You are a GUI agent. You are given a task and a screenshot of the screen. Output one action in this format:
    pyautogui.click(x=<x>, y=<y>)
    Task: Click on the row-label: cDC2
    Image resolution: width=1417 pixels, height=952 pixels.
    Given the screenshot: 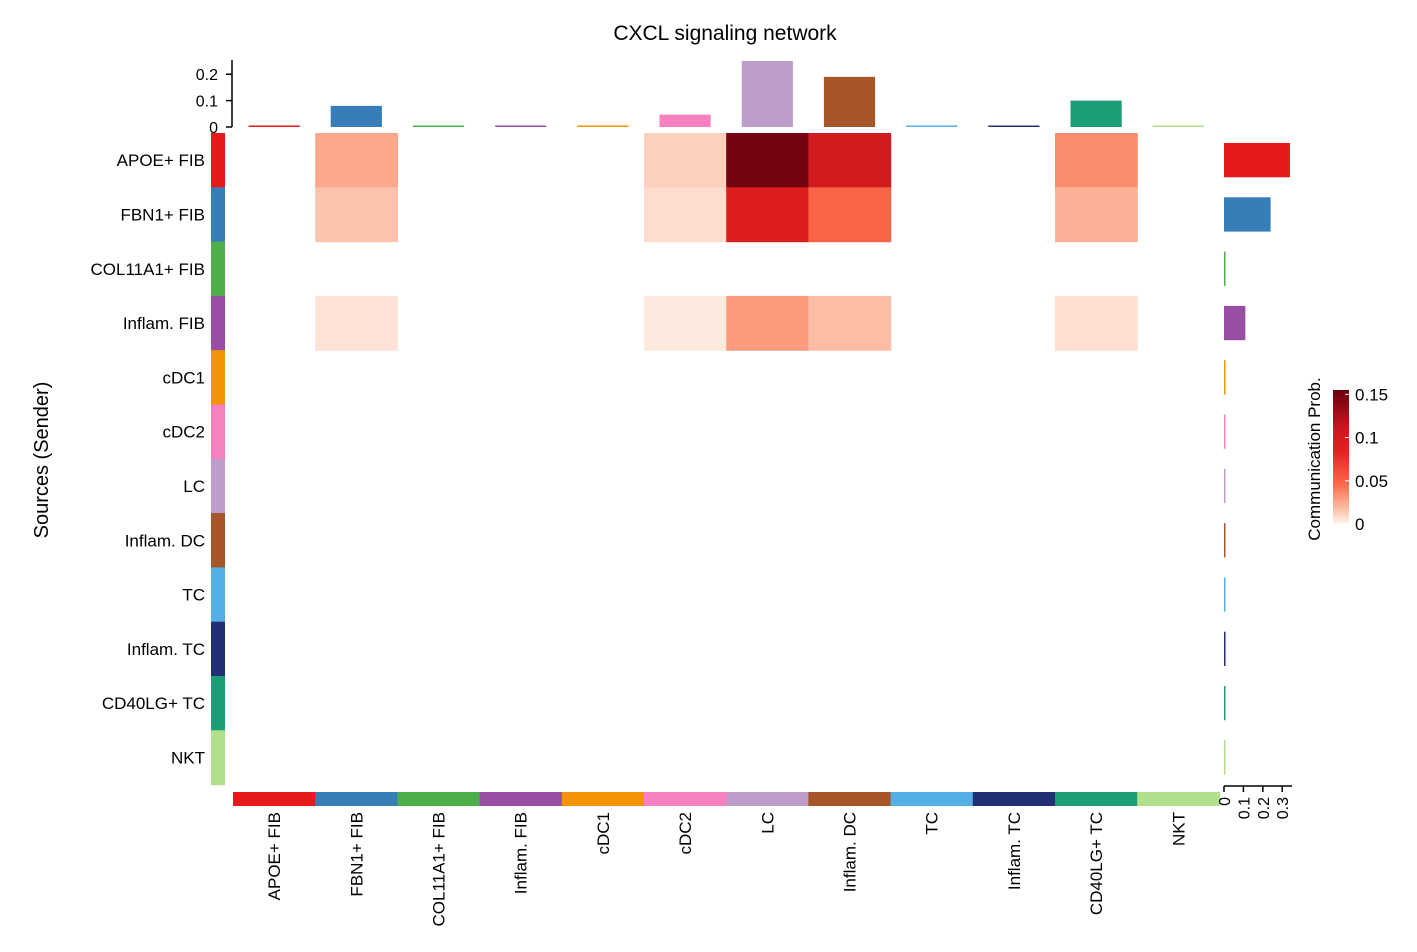 What is the action you would take?
    pyautogui.click(x=183, y=432)
    